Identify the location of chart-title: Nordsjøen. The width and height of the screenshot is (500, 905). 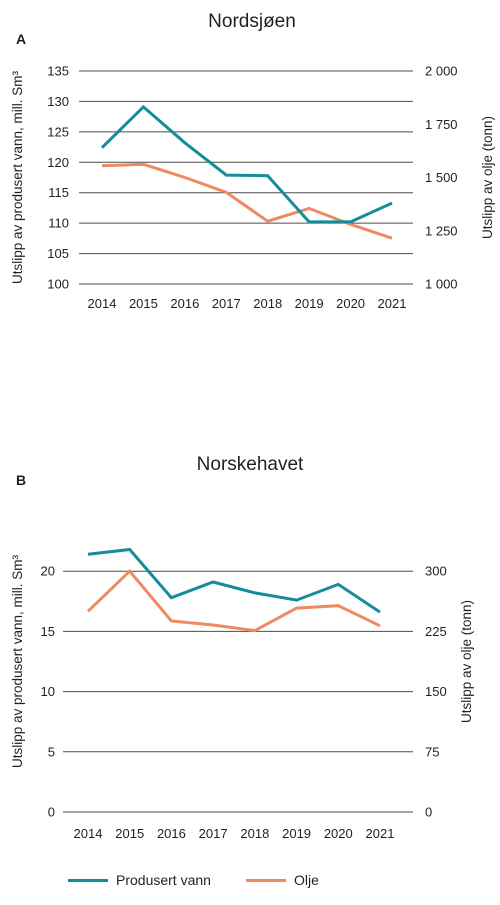
(252, 21).